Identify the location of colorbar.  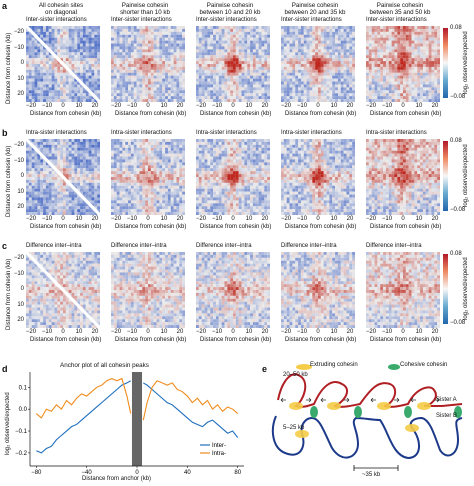
(445, 176).